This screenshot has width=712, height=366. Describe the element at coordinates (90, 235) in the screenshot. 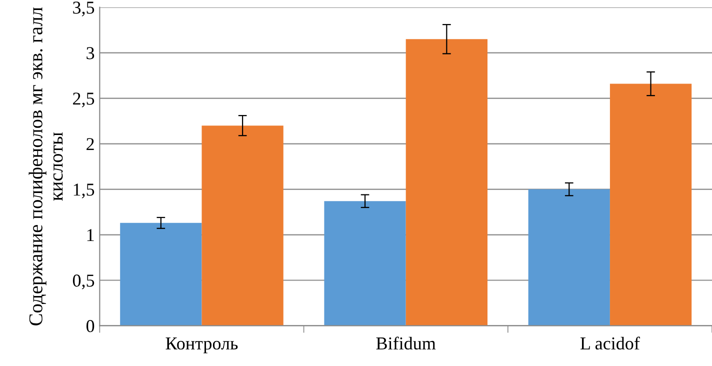

I see `y-tick-label: 1` at that location.